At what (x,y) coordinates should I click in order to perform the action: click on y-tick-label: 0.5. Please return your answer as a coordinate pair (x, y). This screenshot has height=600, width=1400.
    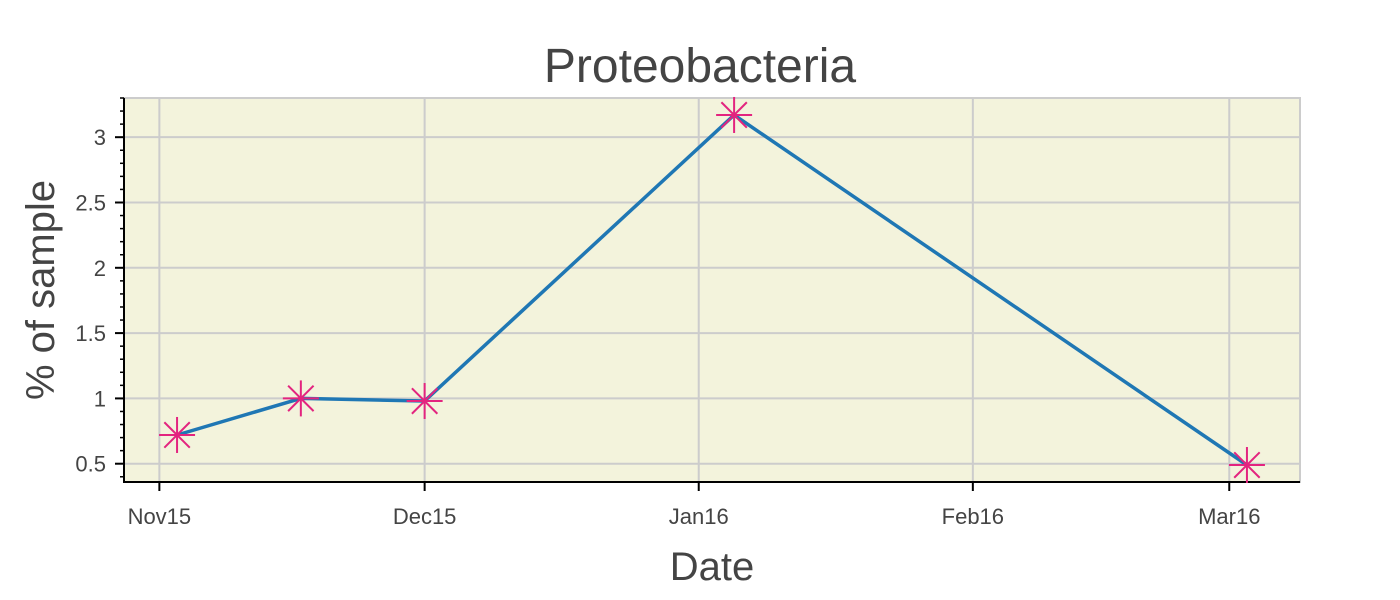
    Looking at the image, I should click on (90, 464).